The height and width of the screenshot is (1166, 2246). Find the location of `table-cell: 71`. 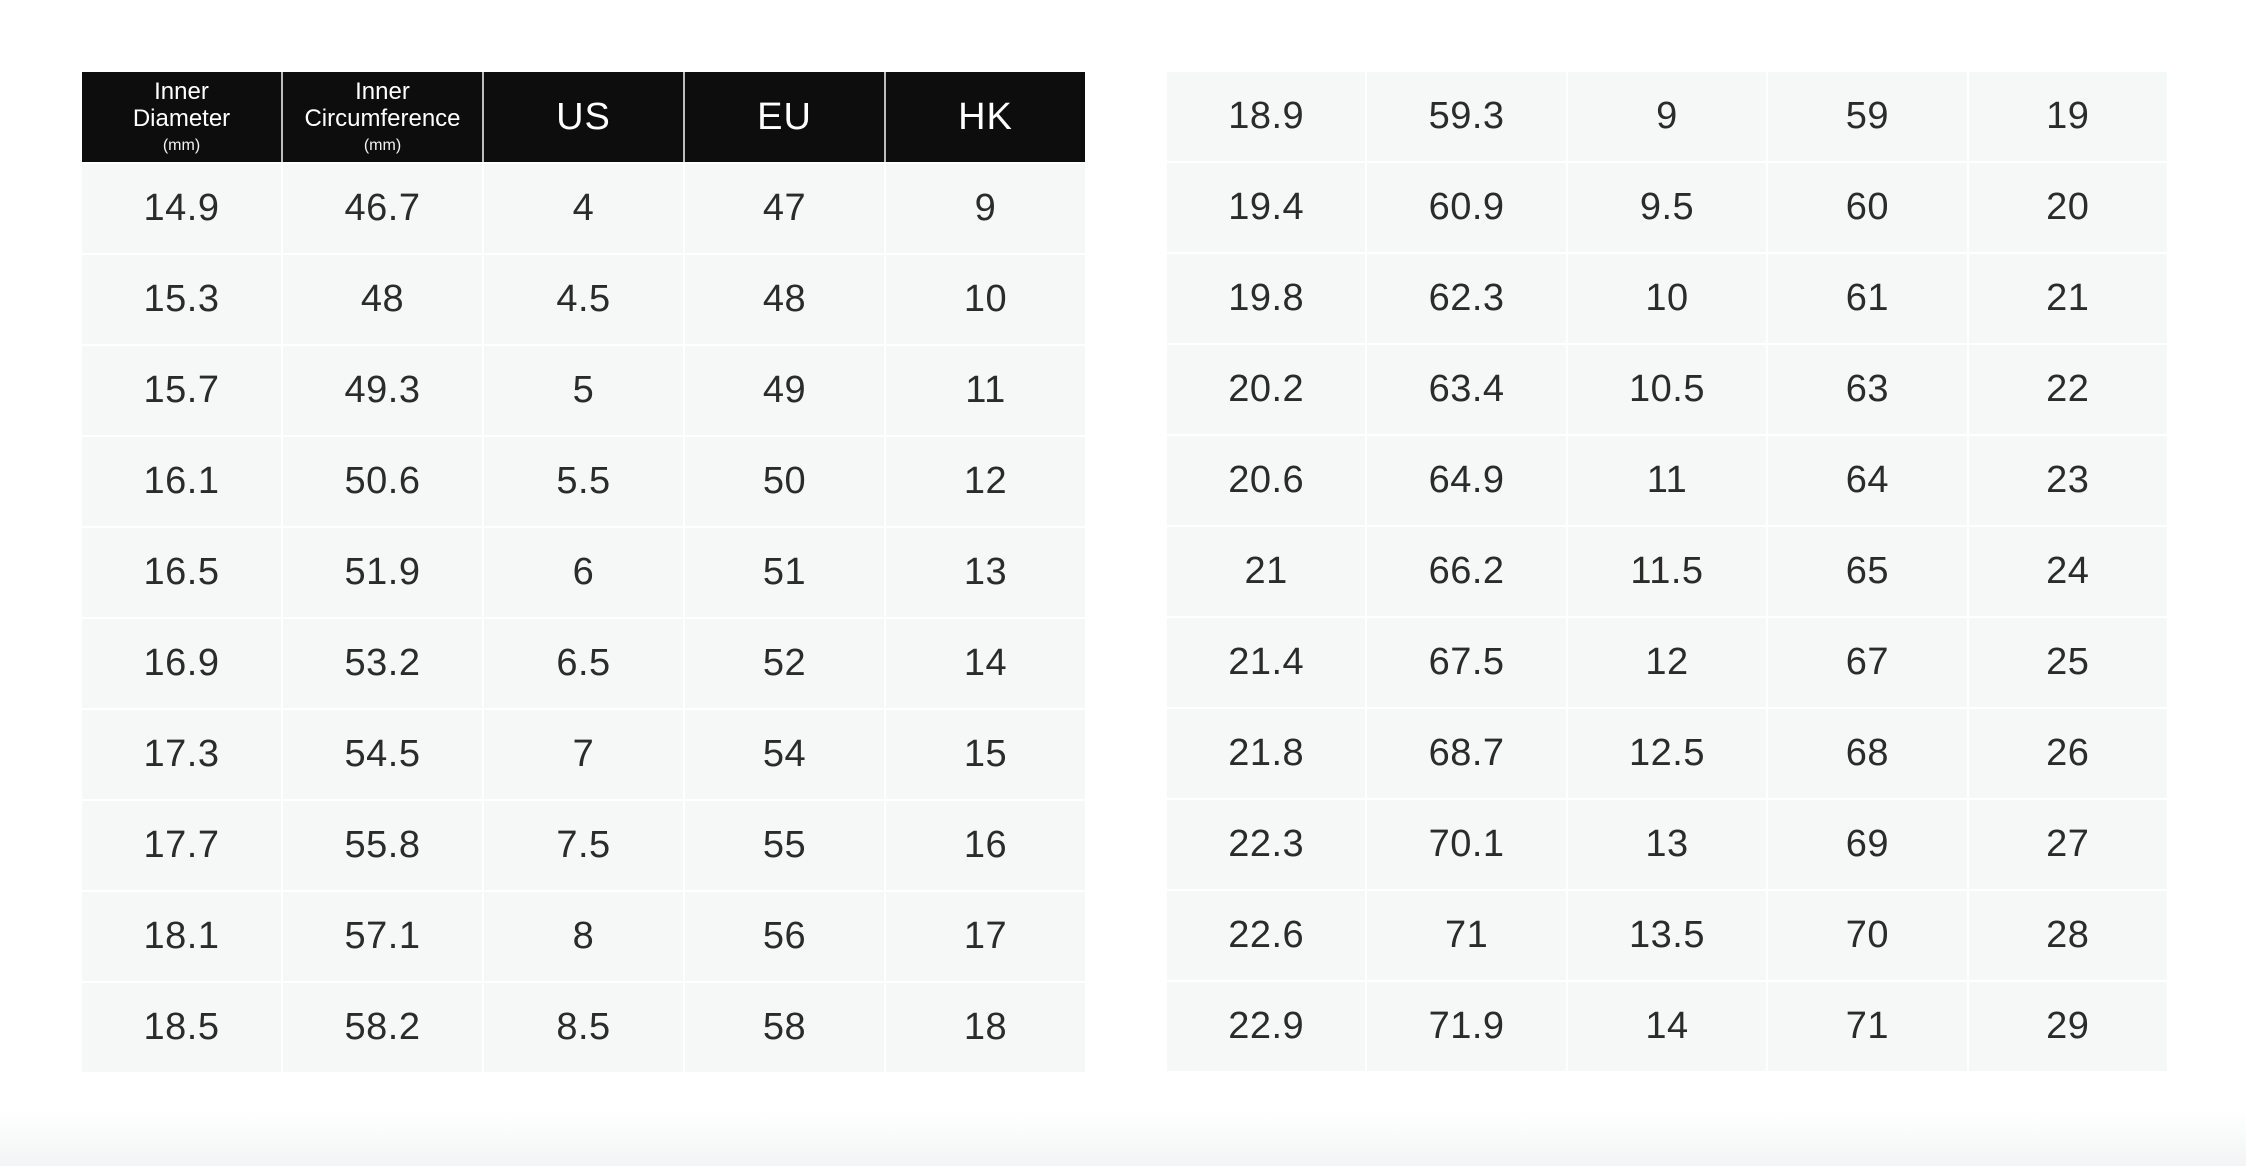

table-cell: 71 is located at coordinates (1466, 935).